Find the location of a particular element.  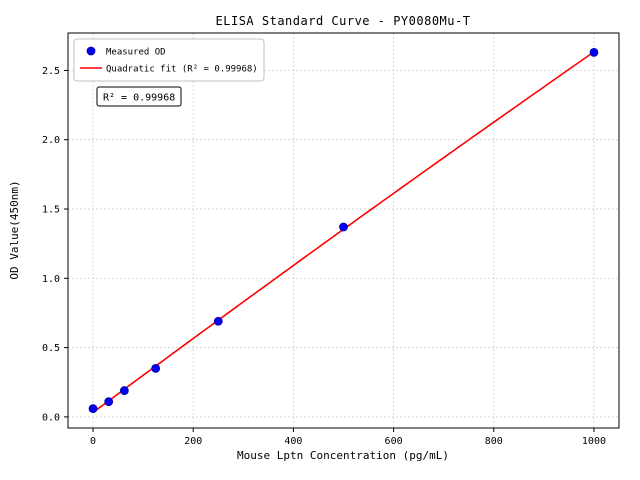

y-tick-label: 0.5 is located at coordinates (51, 348).